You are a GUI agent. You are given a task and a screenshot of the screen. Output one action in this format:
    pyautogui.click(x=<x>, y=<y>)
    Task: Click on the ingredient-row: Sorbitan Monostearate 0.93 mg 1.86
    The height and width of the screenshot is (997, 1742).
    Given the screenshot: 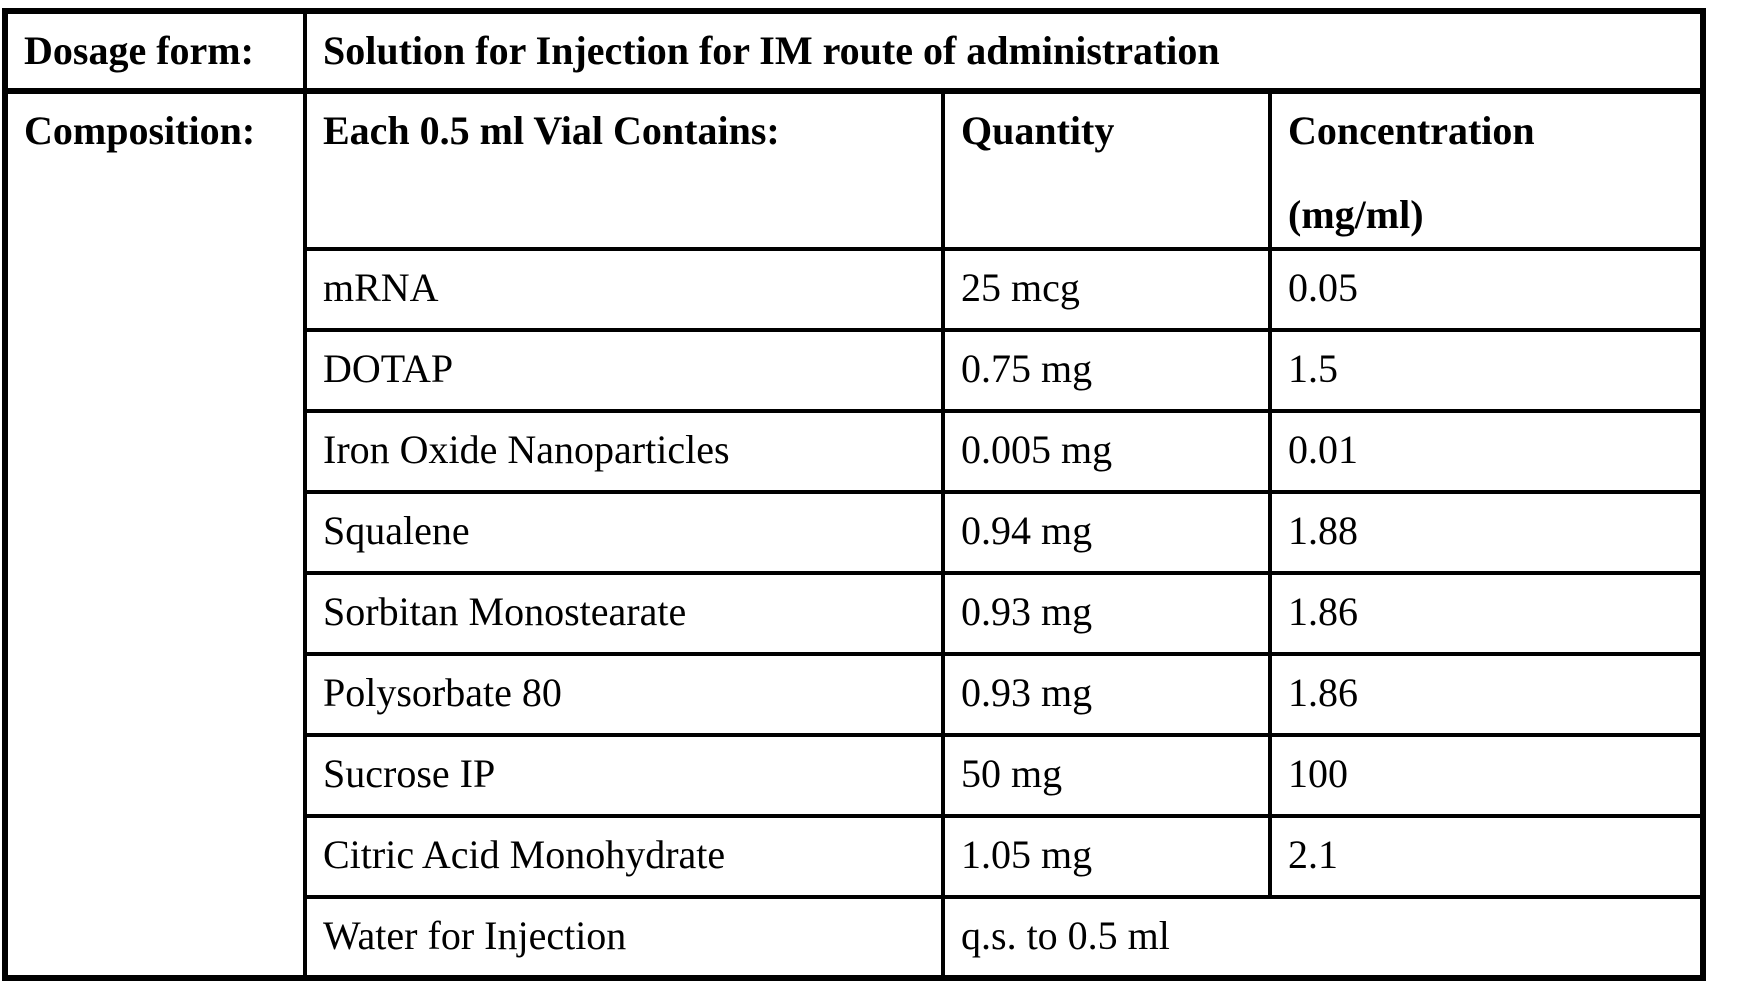 What is the action you would take?
    pyautogui.click(x=855, y=613)
    